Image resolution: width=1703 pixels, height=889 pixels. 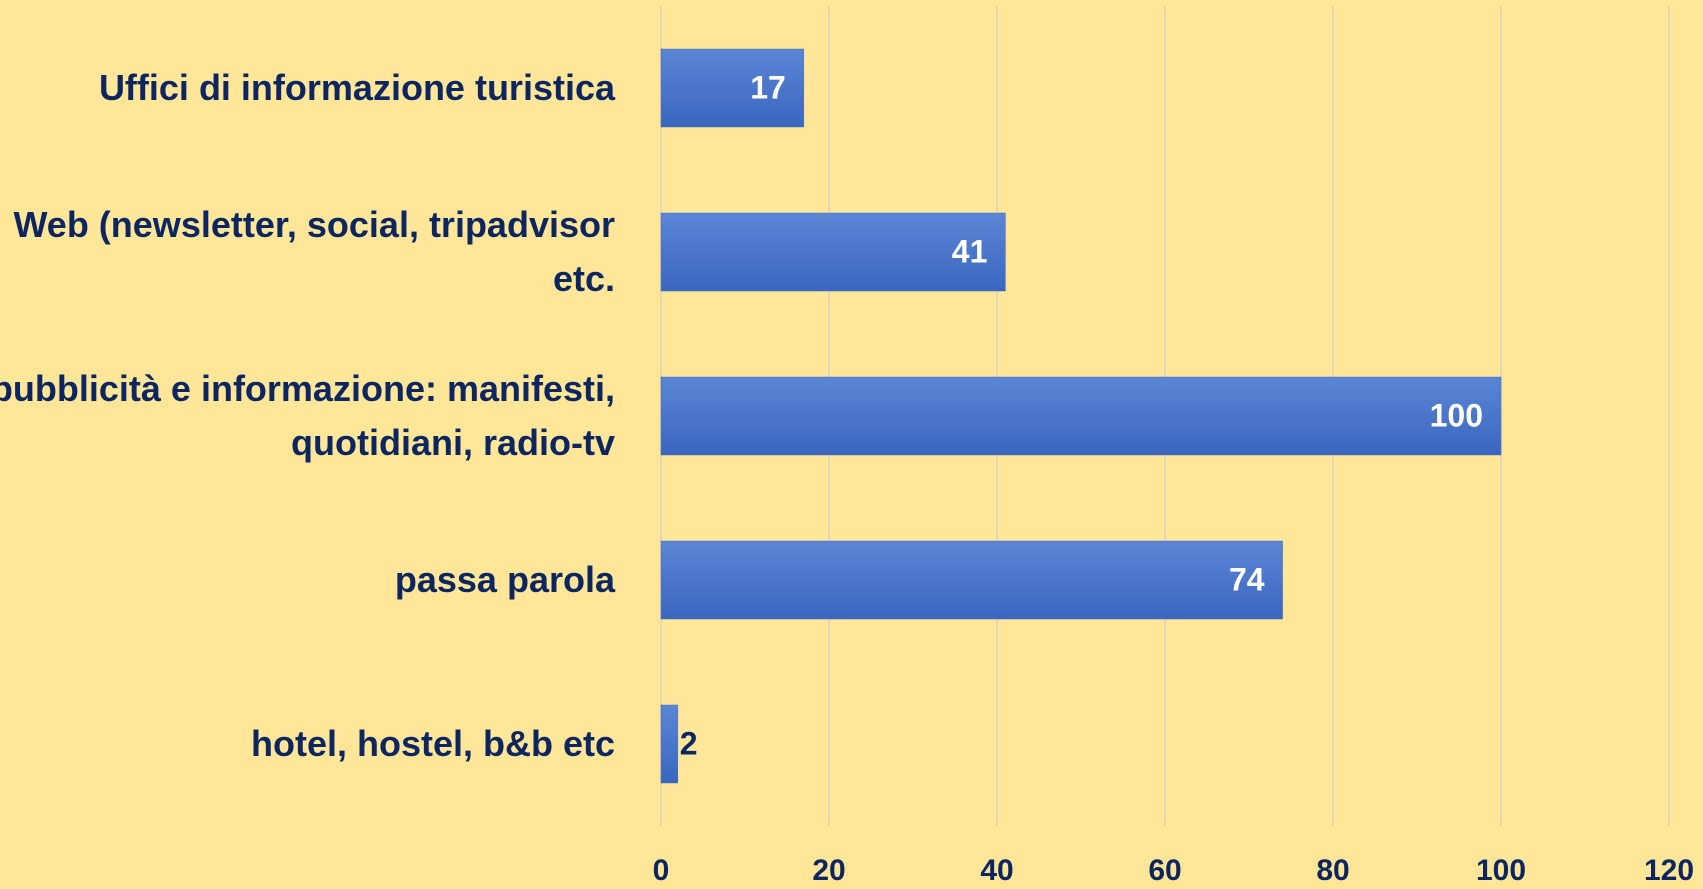 I want to click on x-tick-label: 0, so click(x=661, y=870).